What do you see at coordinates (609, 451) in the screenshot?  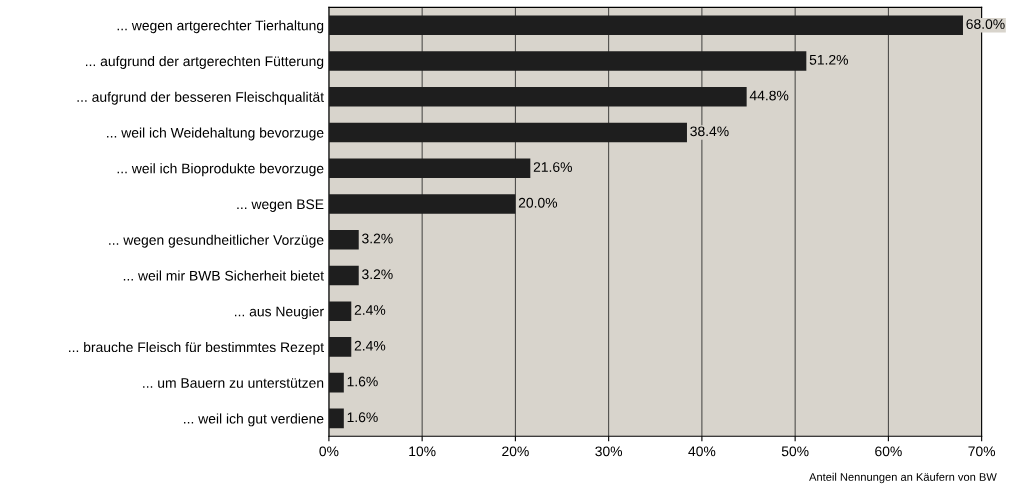 I see `x-tick-label: 30%` at bounding box center [609, 451].